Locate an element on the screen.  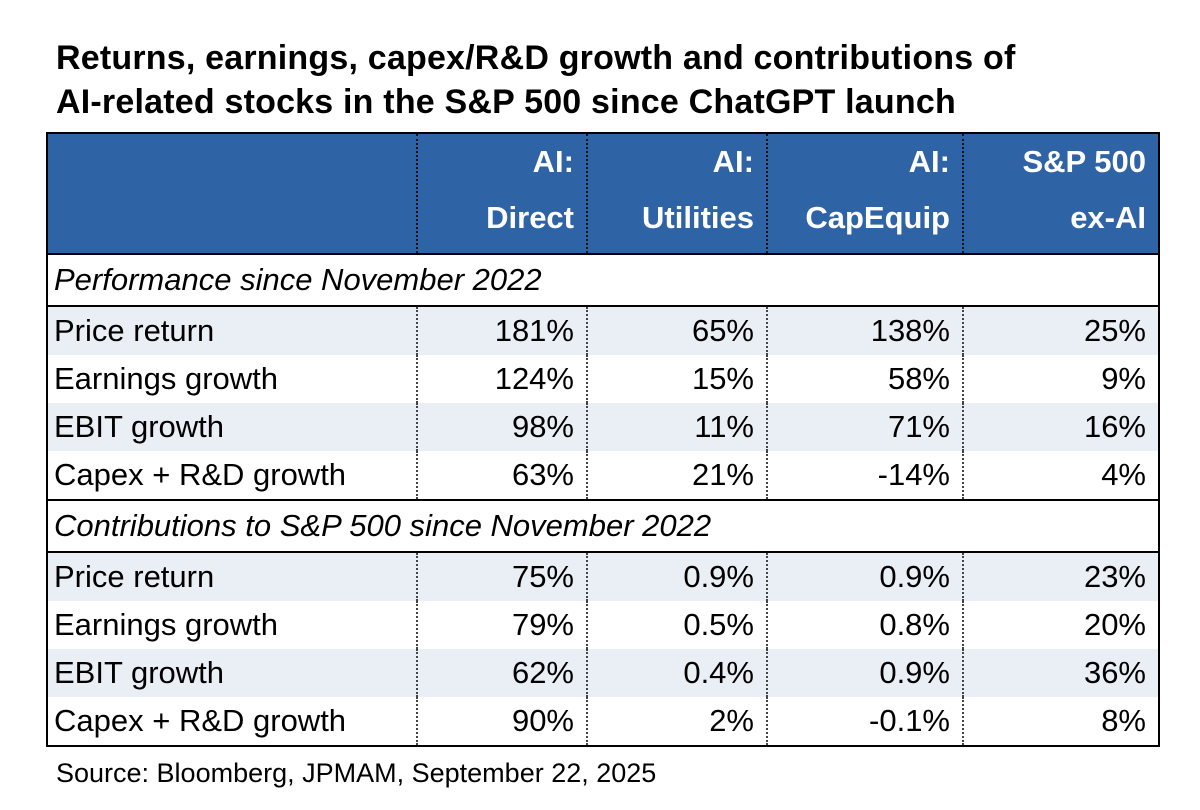
cell-value: 0.5% is located at coordinates (676, 625).